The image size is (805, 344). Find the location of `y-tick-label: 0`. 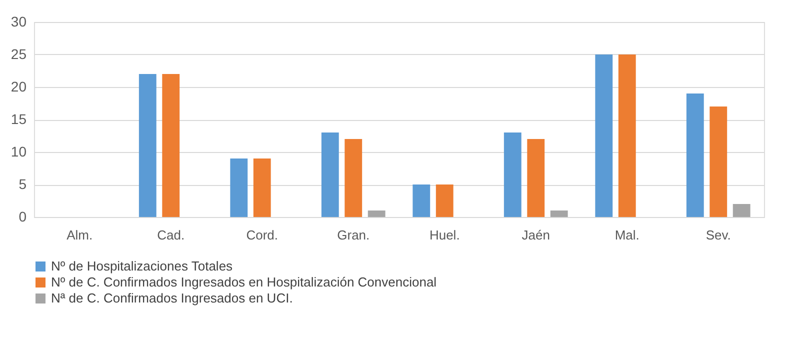

y-tick-label: 0 is located at coordinates (22, 216).